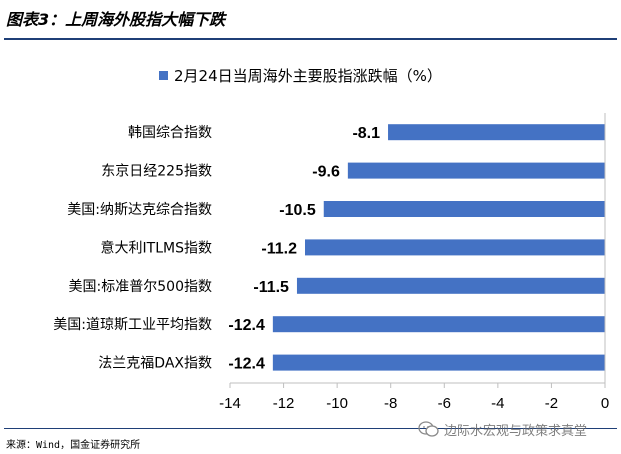  What do you see at coordinates (310, 428) in the screenshot?
I see `footer-divider` at bounding box center [310, 428].